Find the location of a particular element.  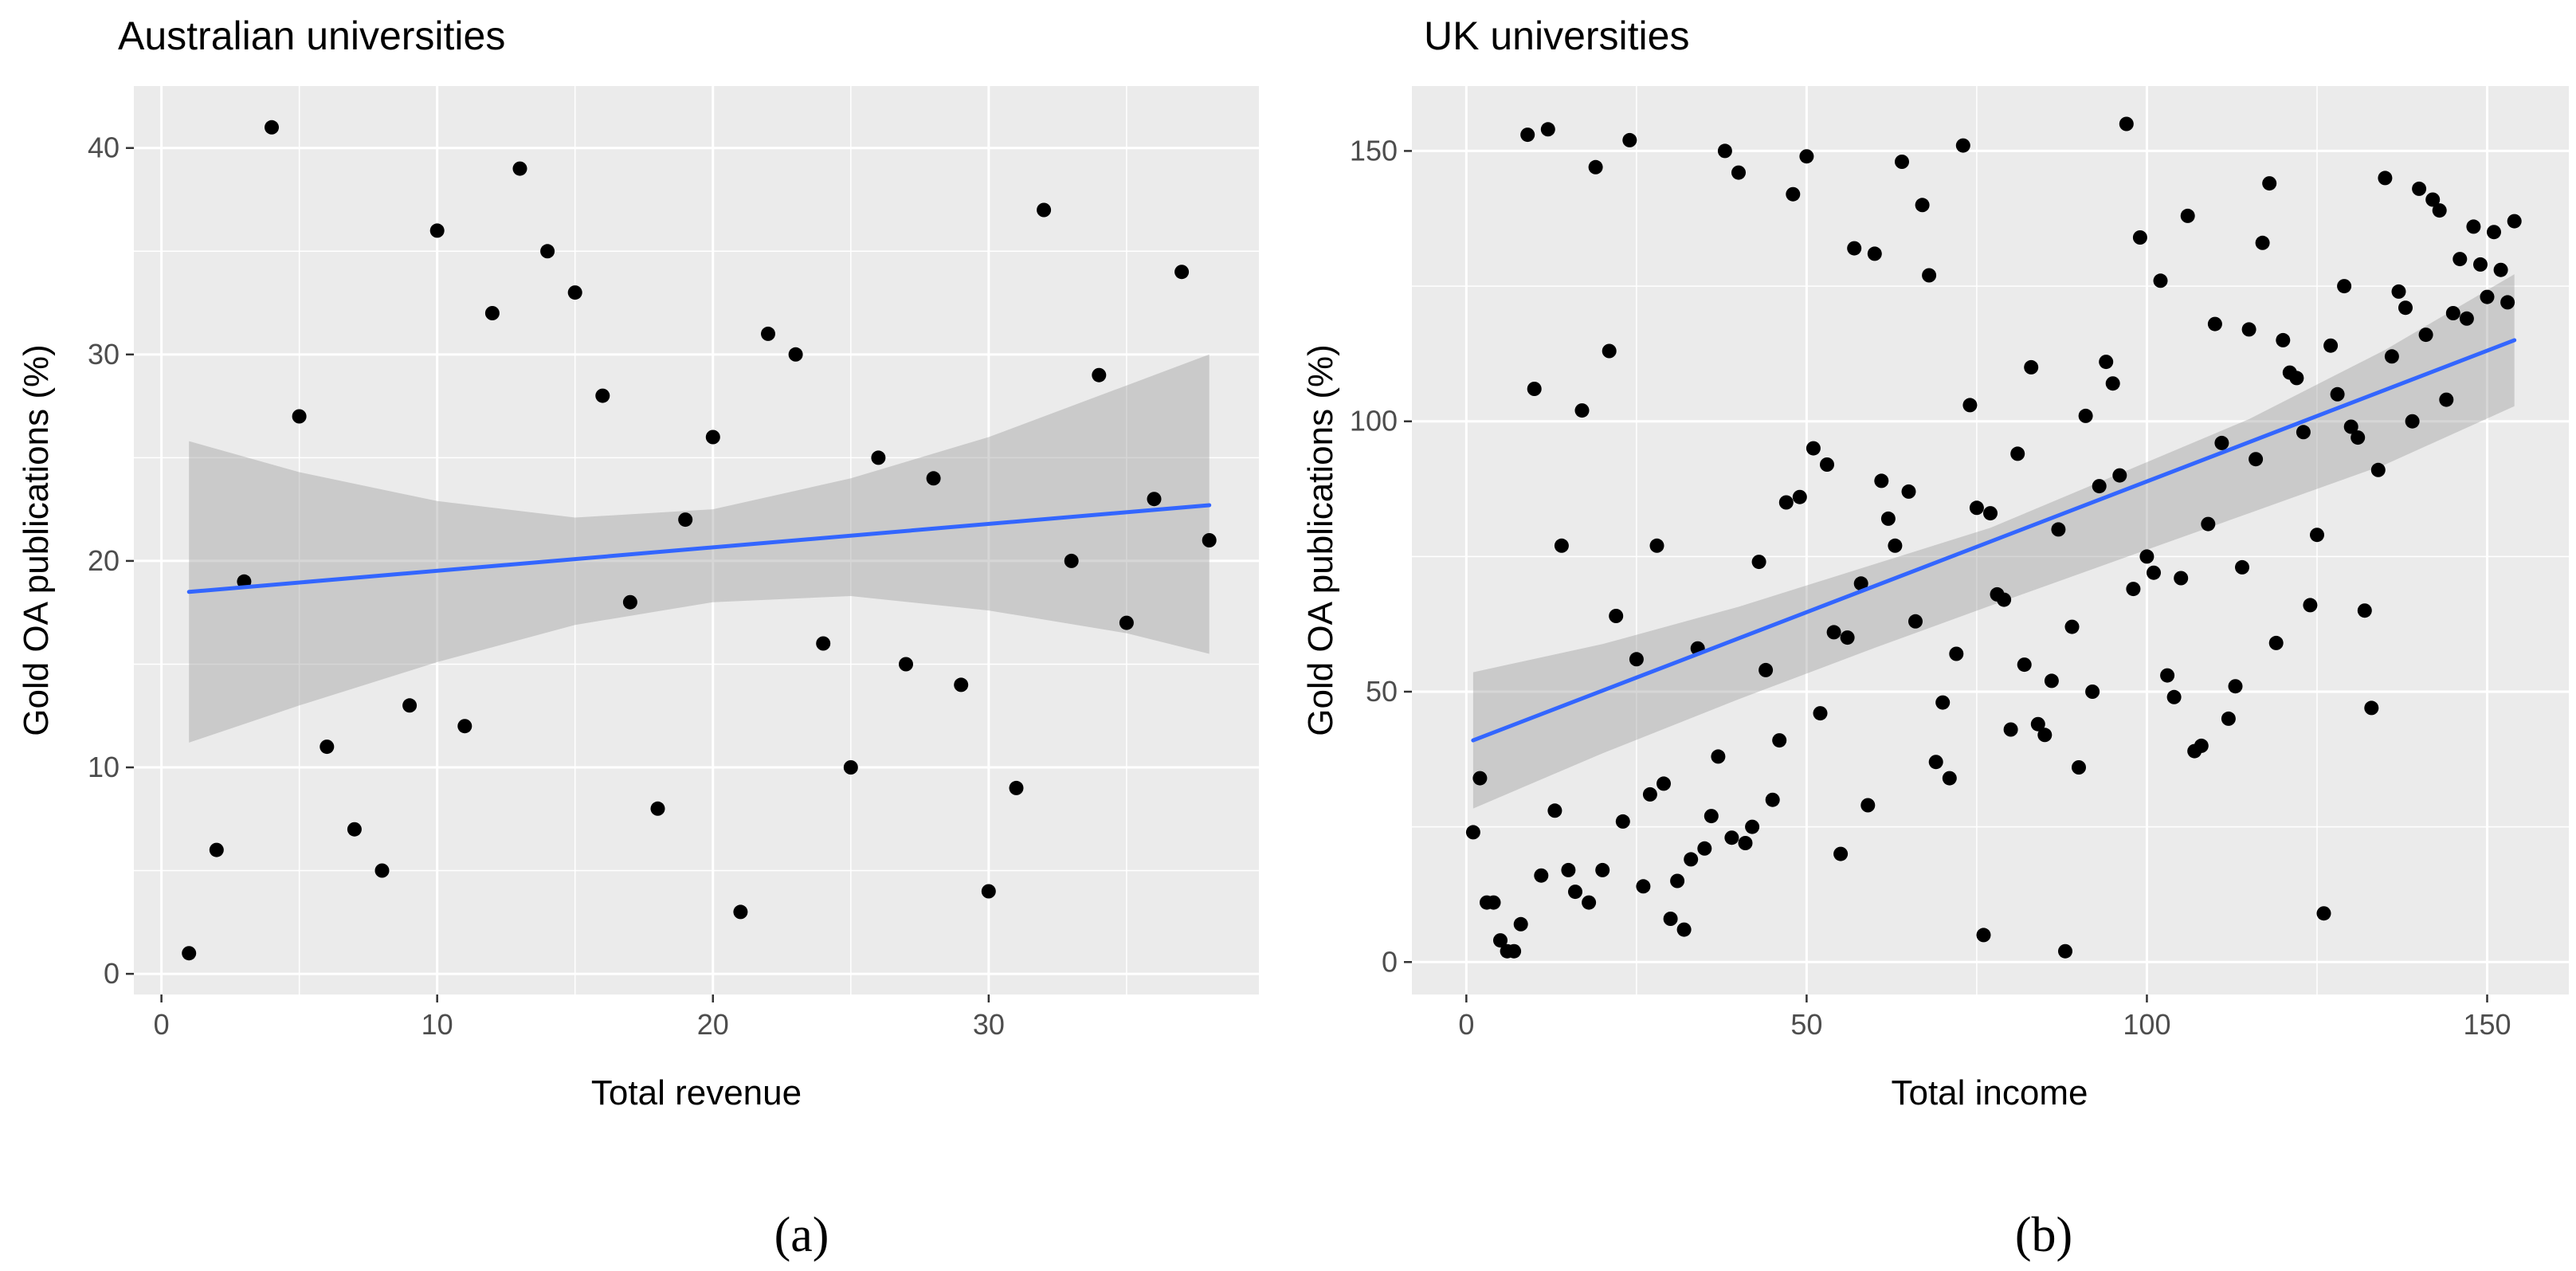

chart-title: UK universities is located at coordinates (1556, 36).